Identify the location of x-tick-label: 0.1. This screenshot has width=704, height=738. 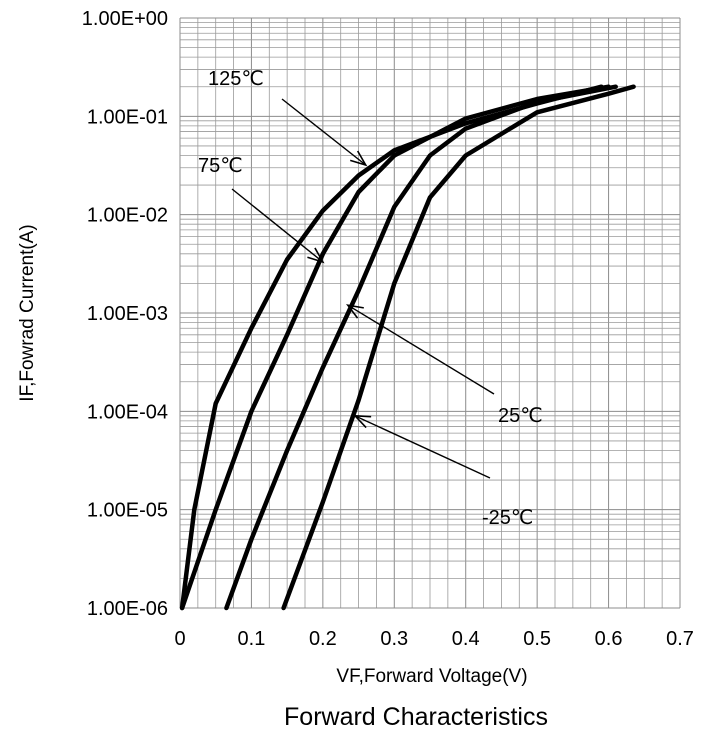
(252, 639).